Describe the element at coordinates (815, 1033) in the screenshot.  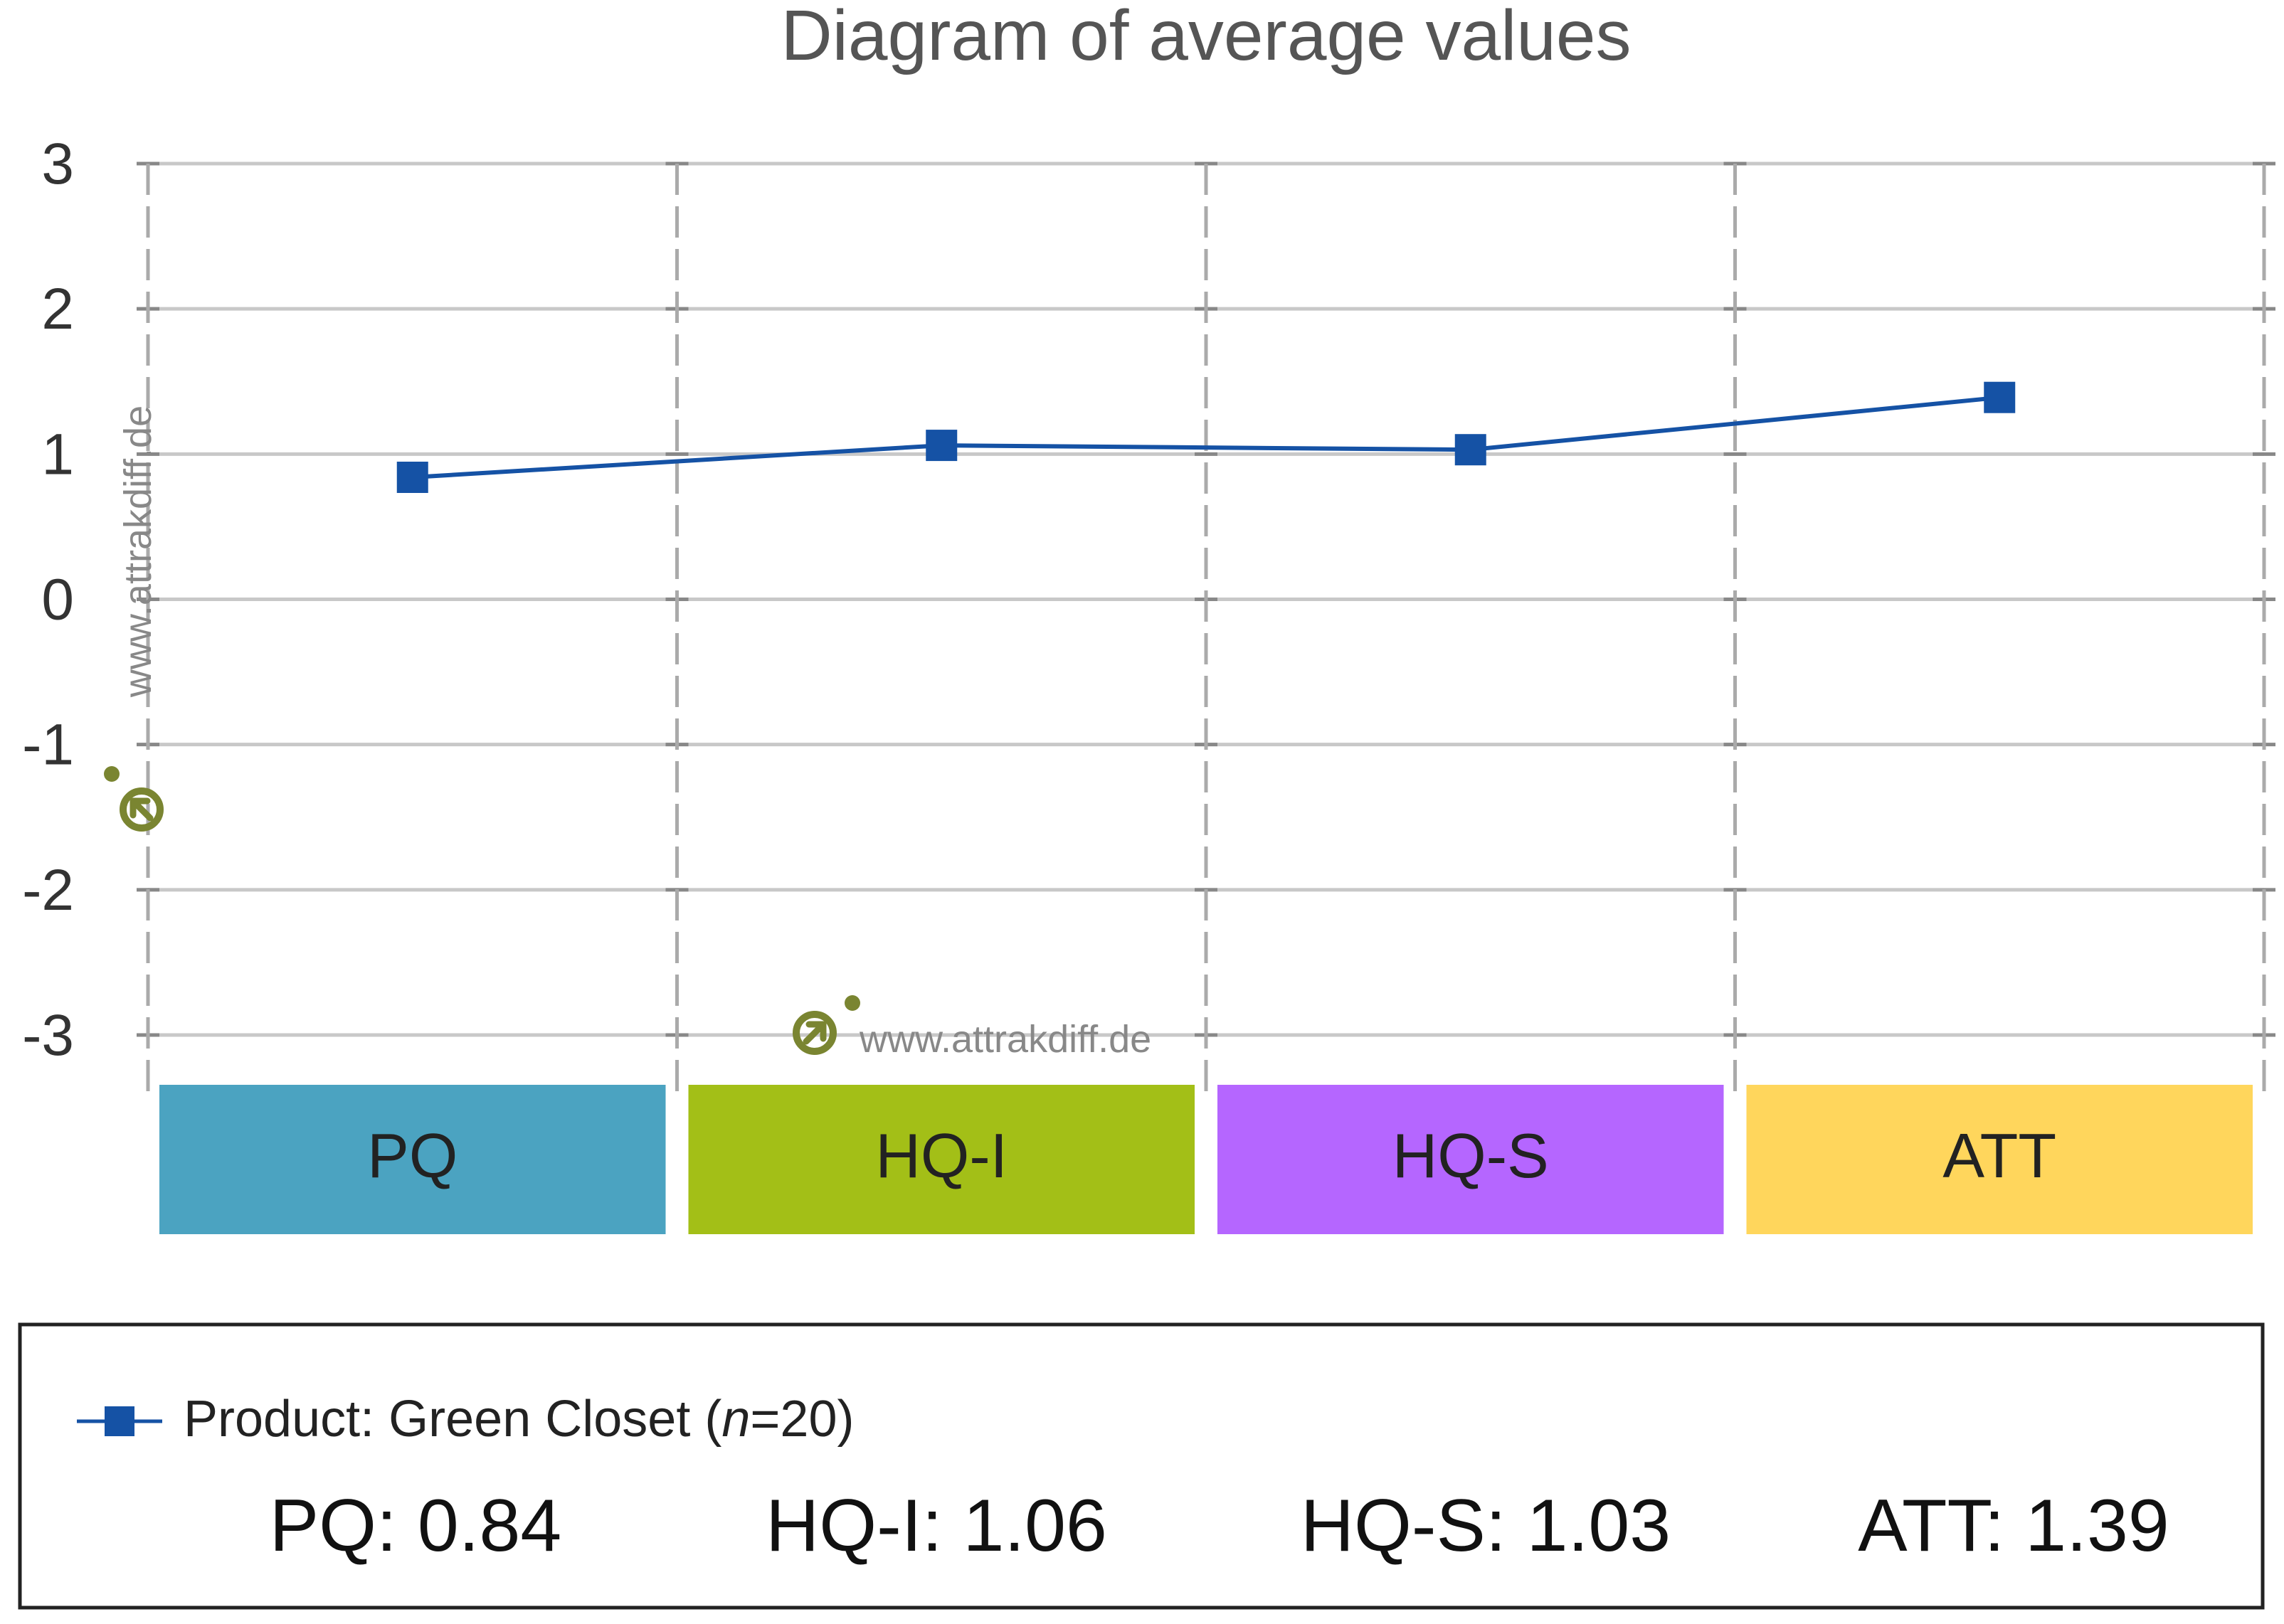
I see `watermark-logo-icon-horizontal` at that location.